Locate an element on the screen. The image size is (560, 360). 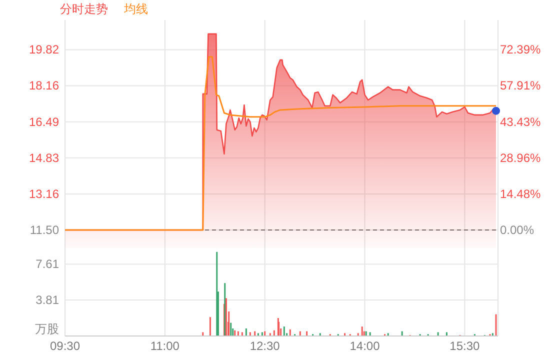
x-tick-label: 15:30 is located at coordinates (465, 346).